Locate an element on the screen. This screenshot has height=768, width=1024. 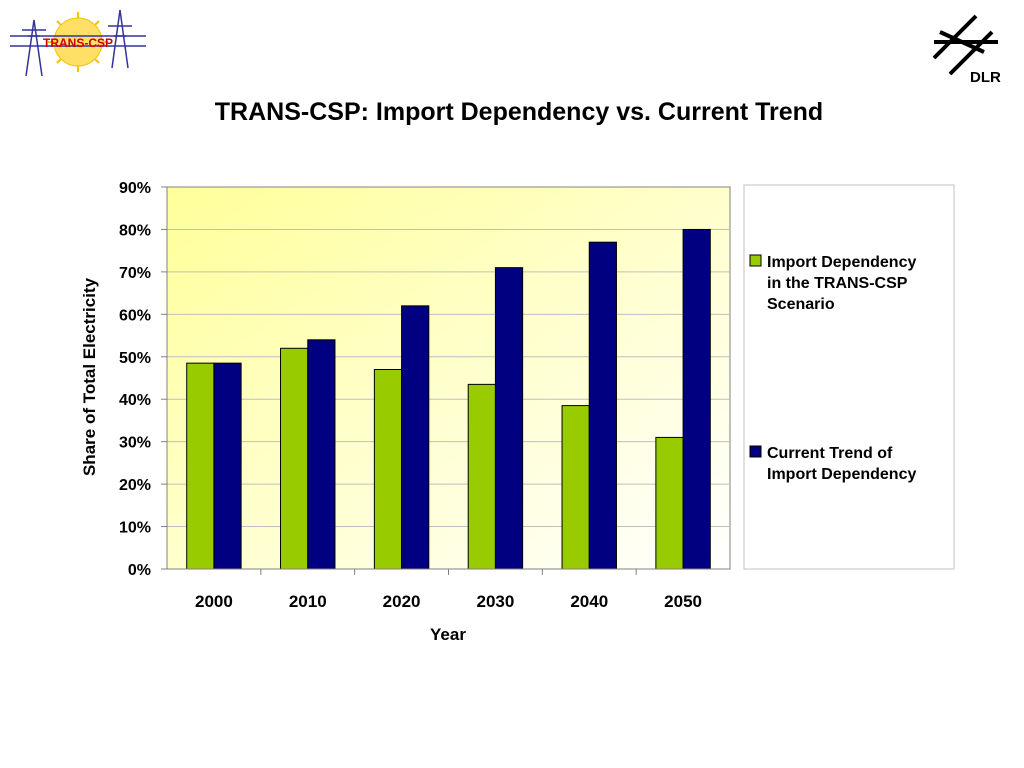
y-tick-label: 10% is located at coordinates (135, 528).